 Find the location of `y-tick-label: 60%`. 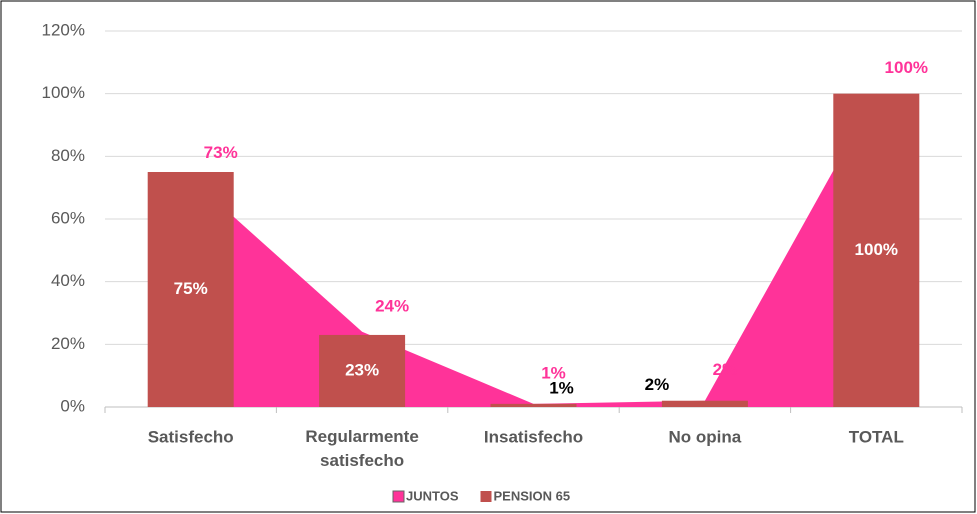

y-tick-label: 60% is located at coordinates (68, 217).